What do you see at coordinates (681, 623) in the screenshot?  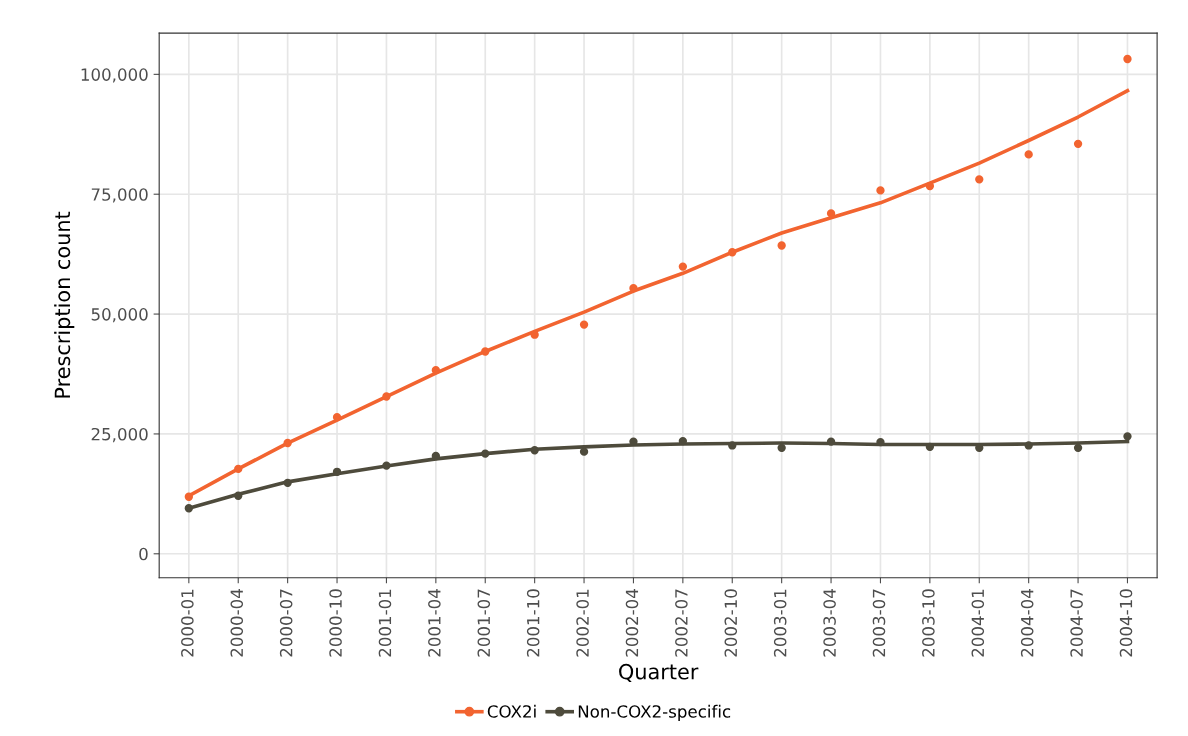 I see `x-tick-label: 2002-07` at bounding box center [681, 623].